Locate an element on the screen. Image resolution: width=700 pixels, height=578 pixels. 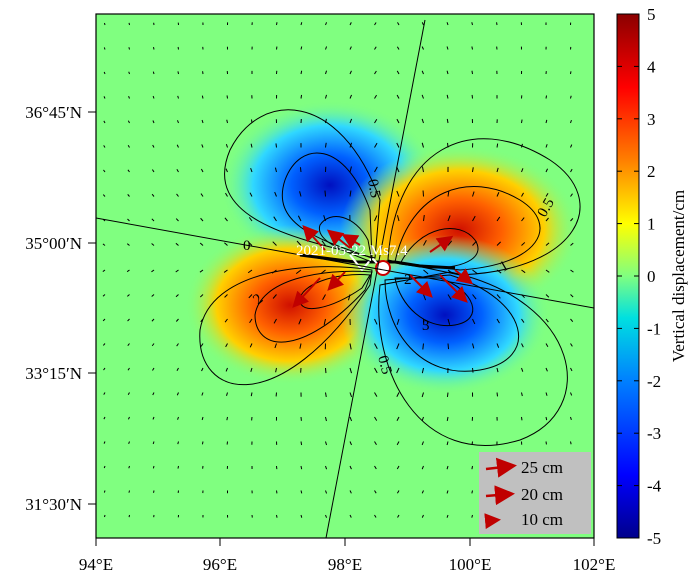
colorbar-tick-label: 1 is located at coordinates (651, 224).